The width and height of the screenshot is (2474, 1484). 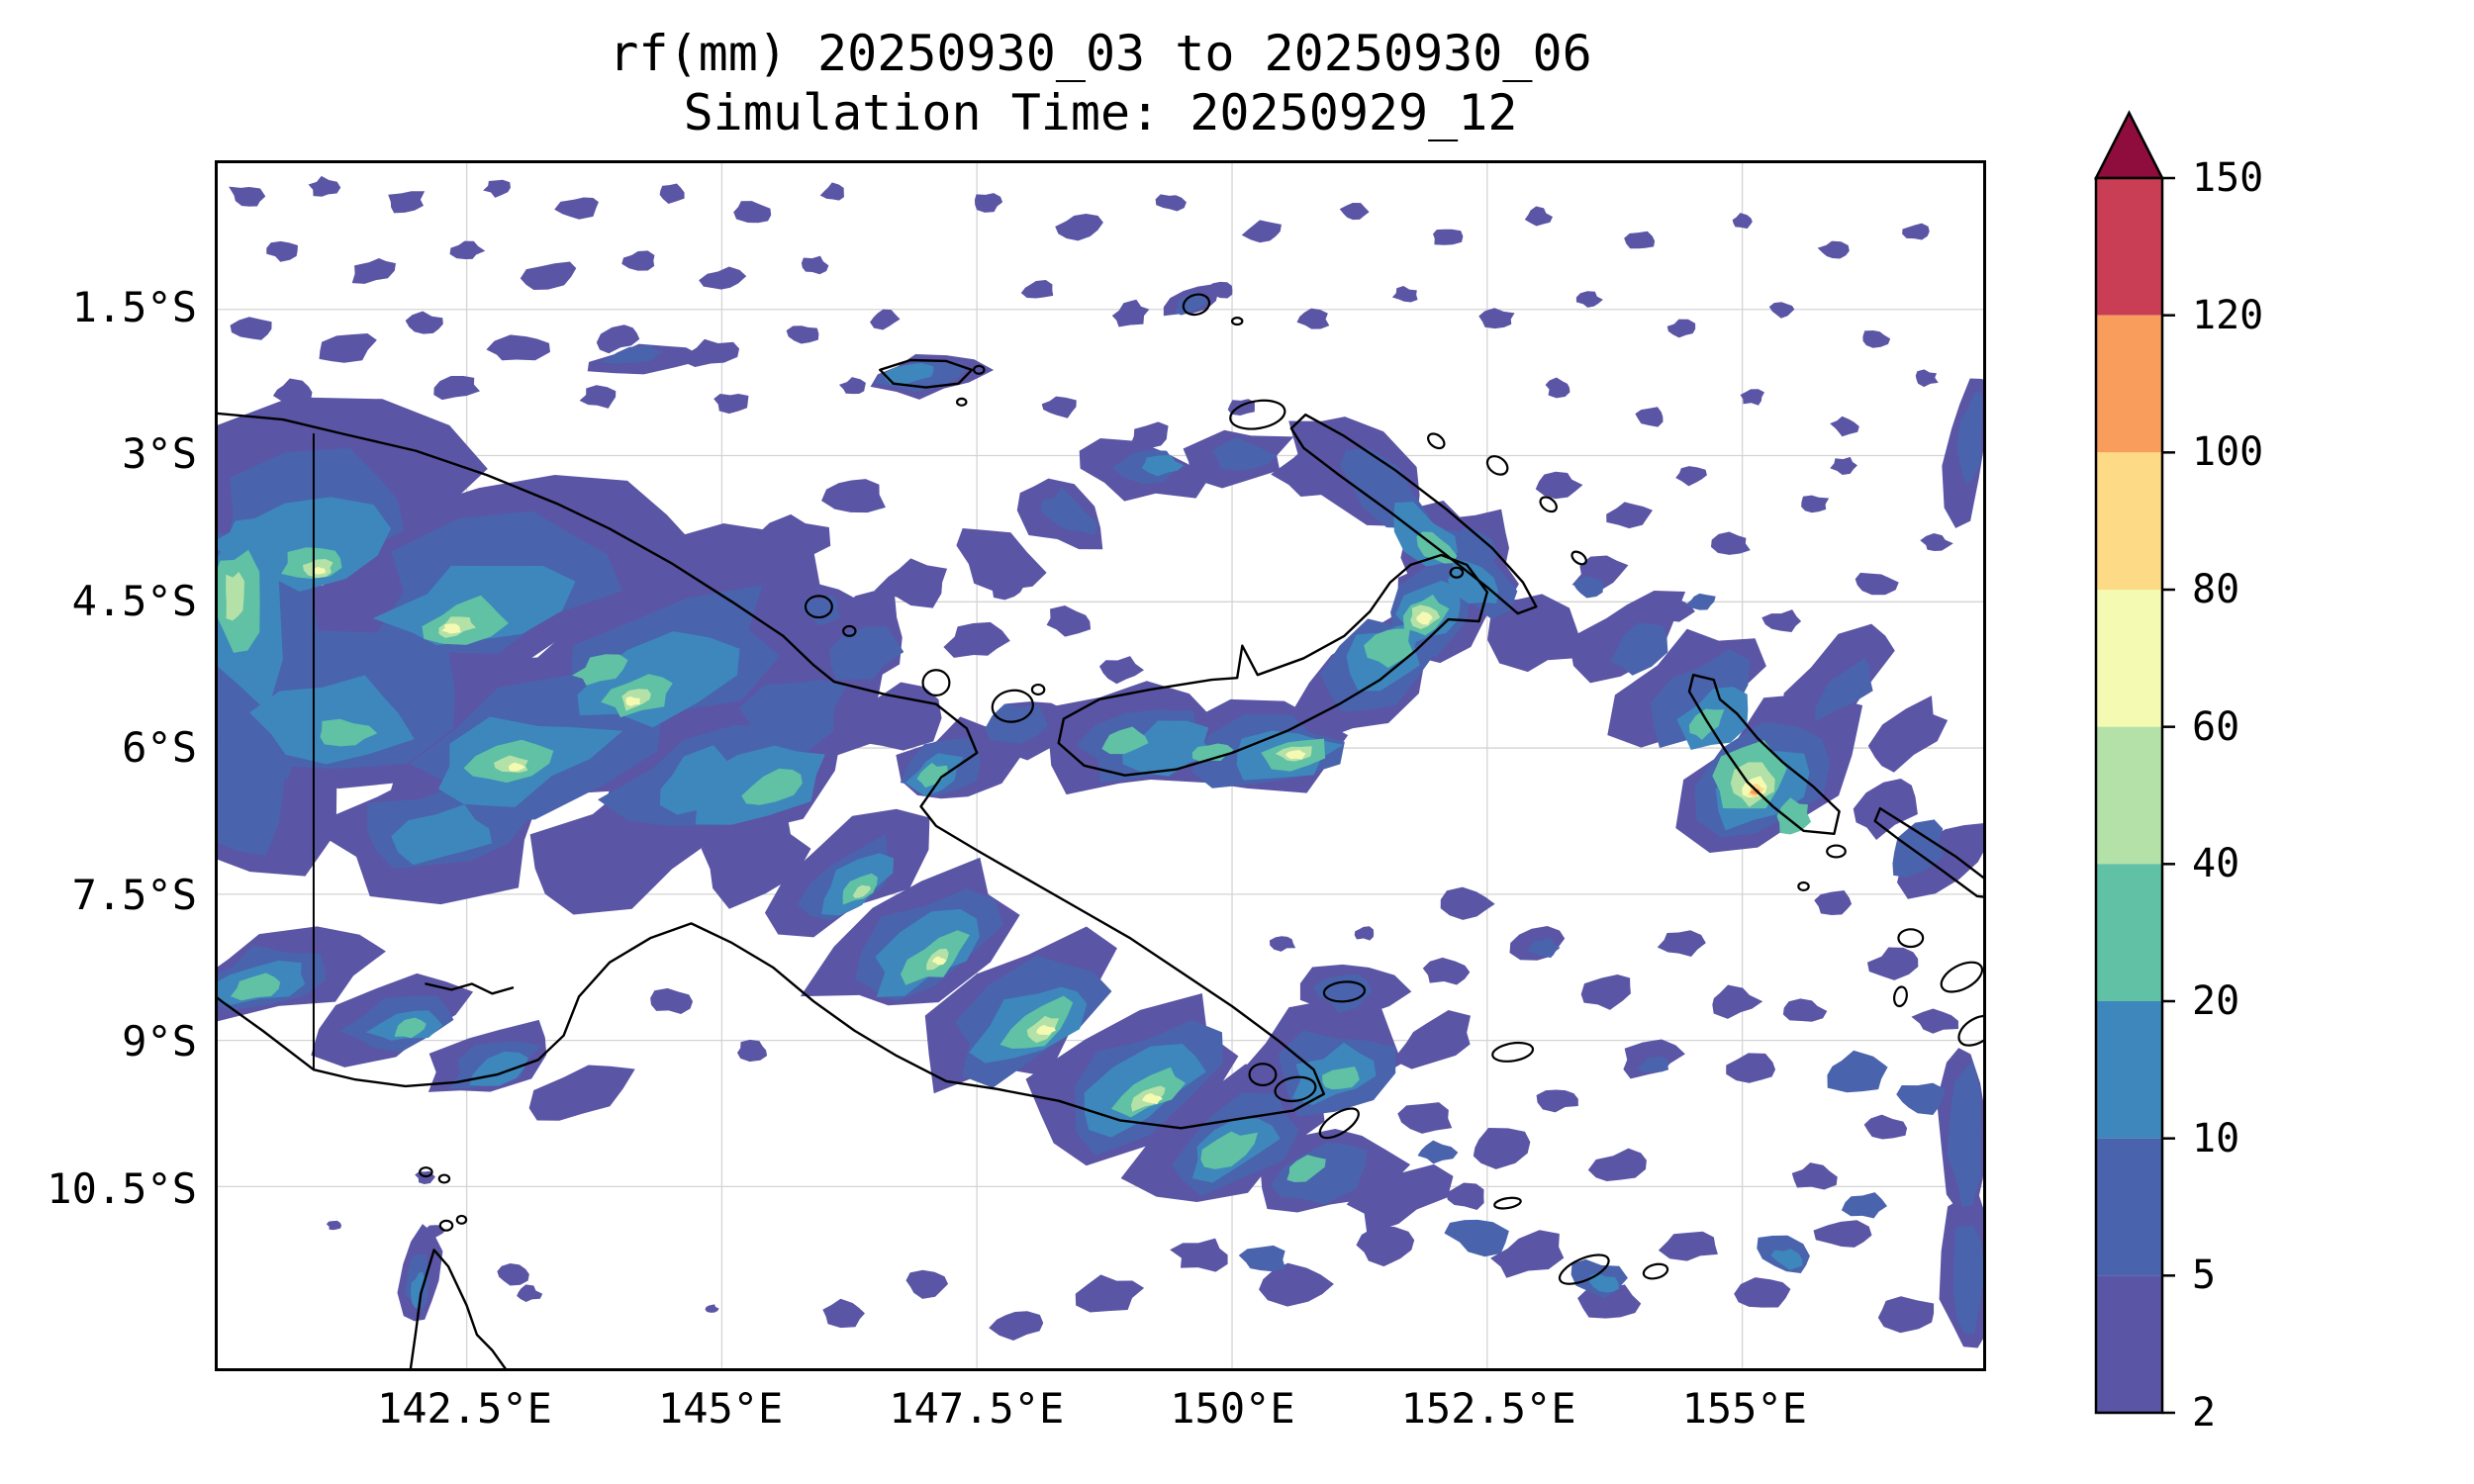 I want to click on island-treasury, so click(x=1803, y=886).